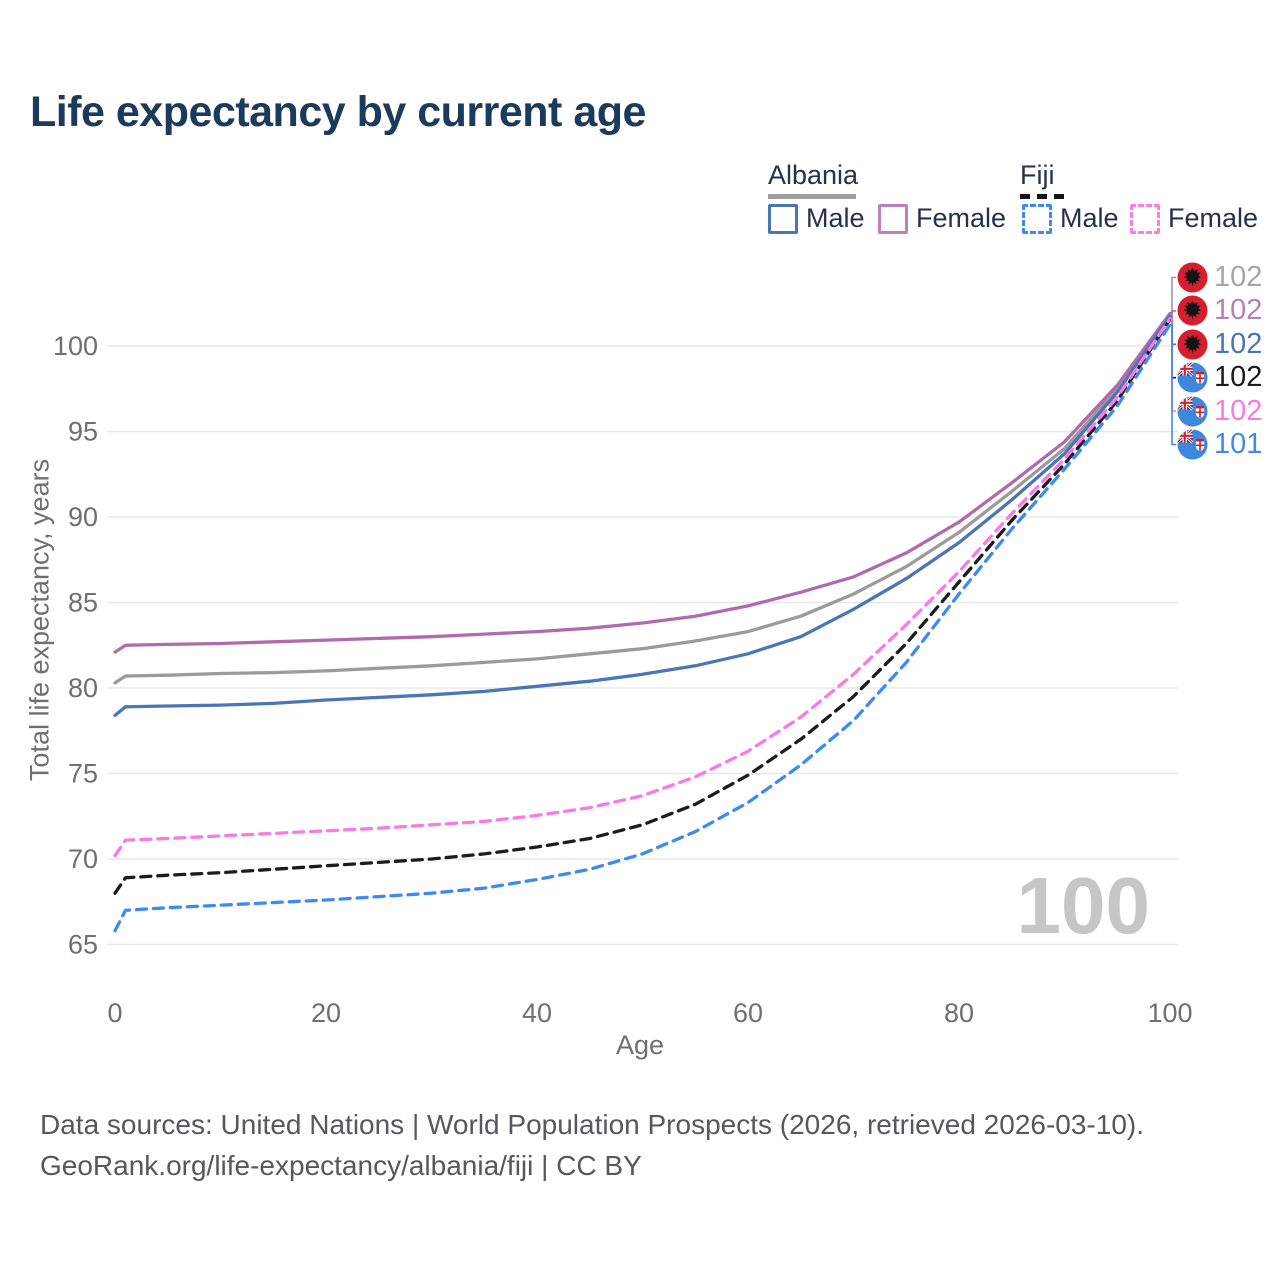  What do you see at coordinates (39, 620) in the screenshot?
I see `y-axis-title: Total life expectancy, years` at bounding box center [39, 620].